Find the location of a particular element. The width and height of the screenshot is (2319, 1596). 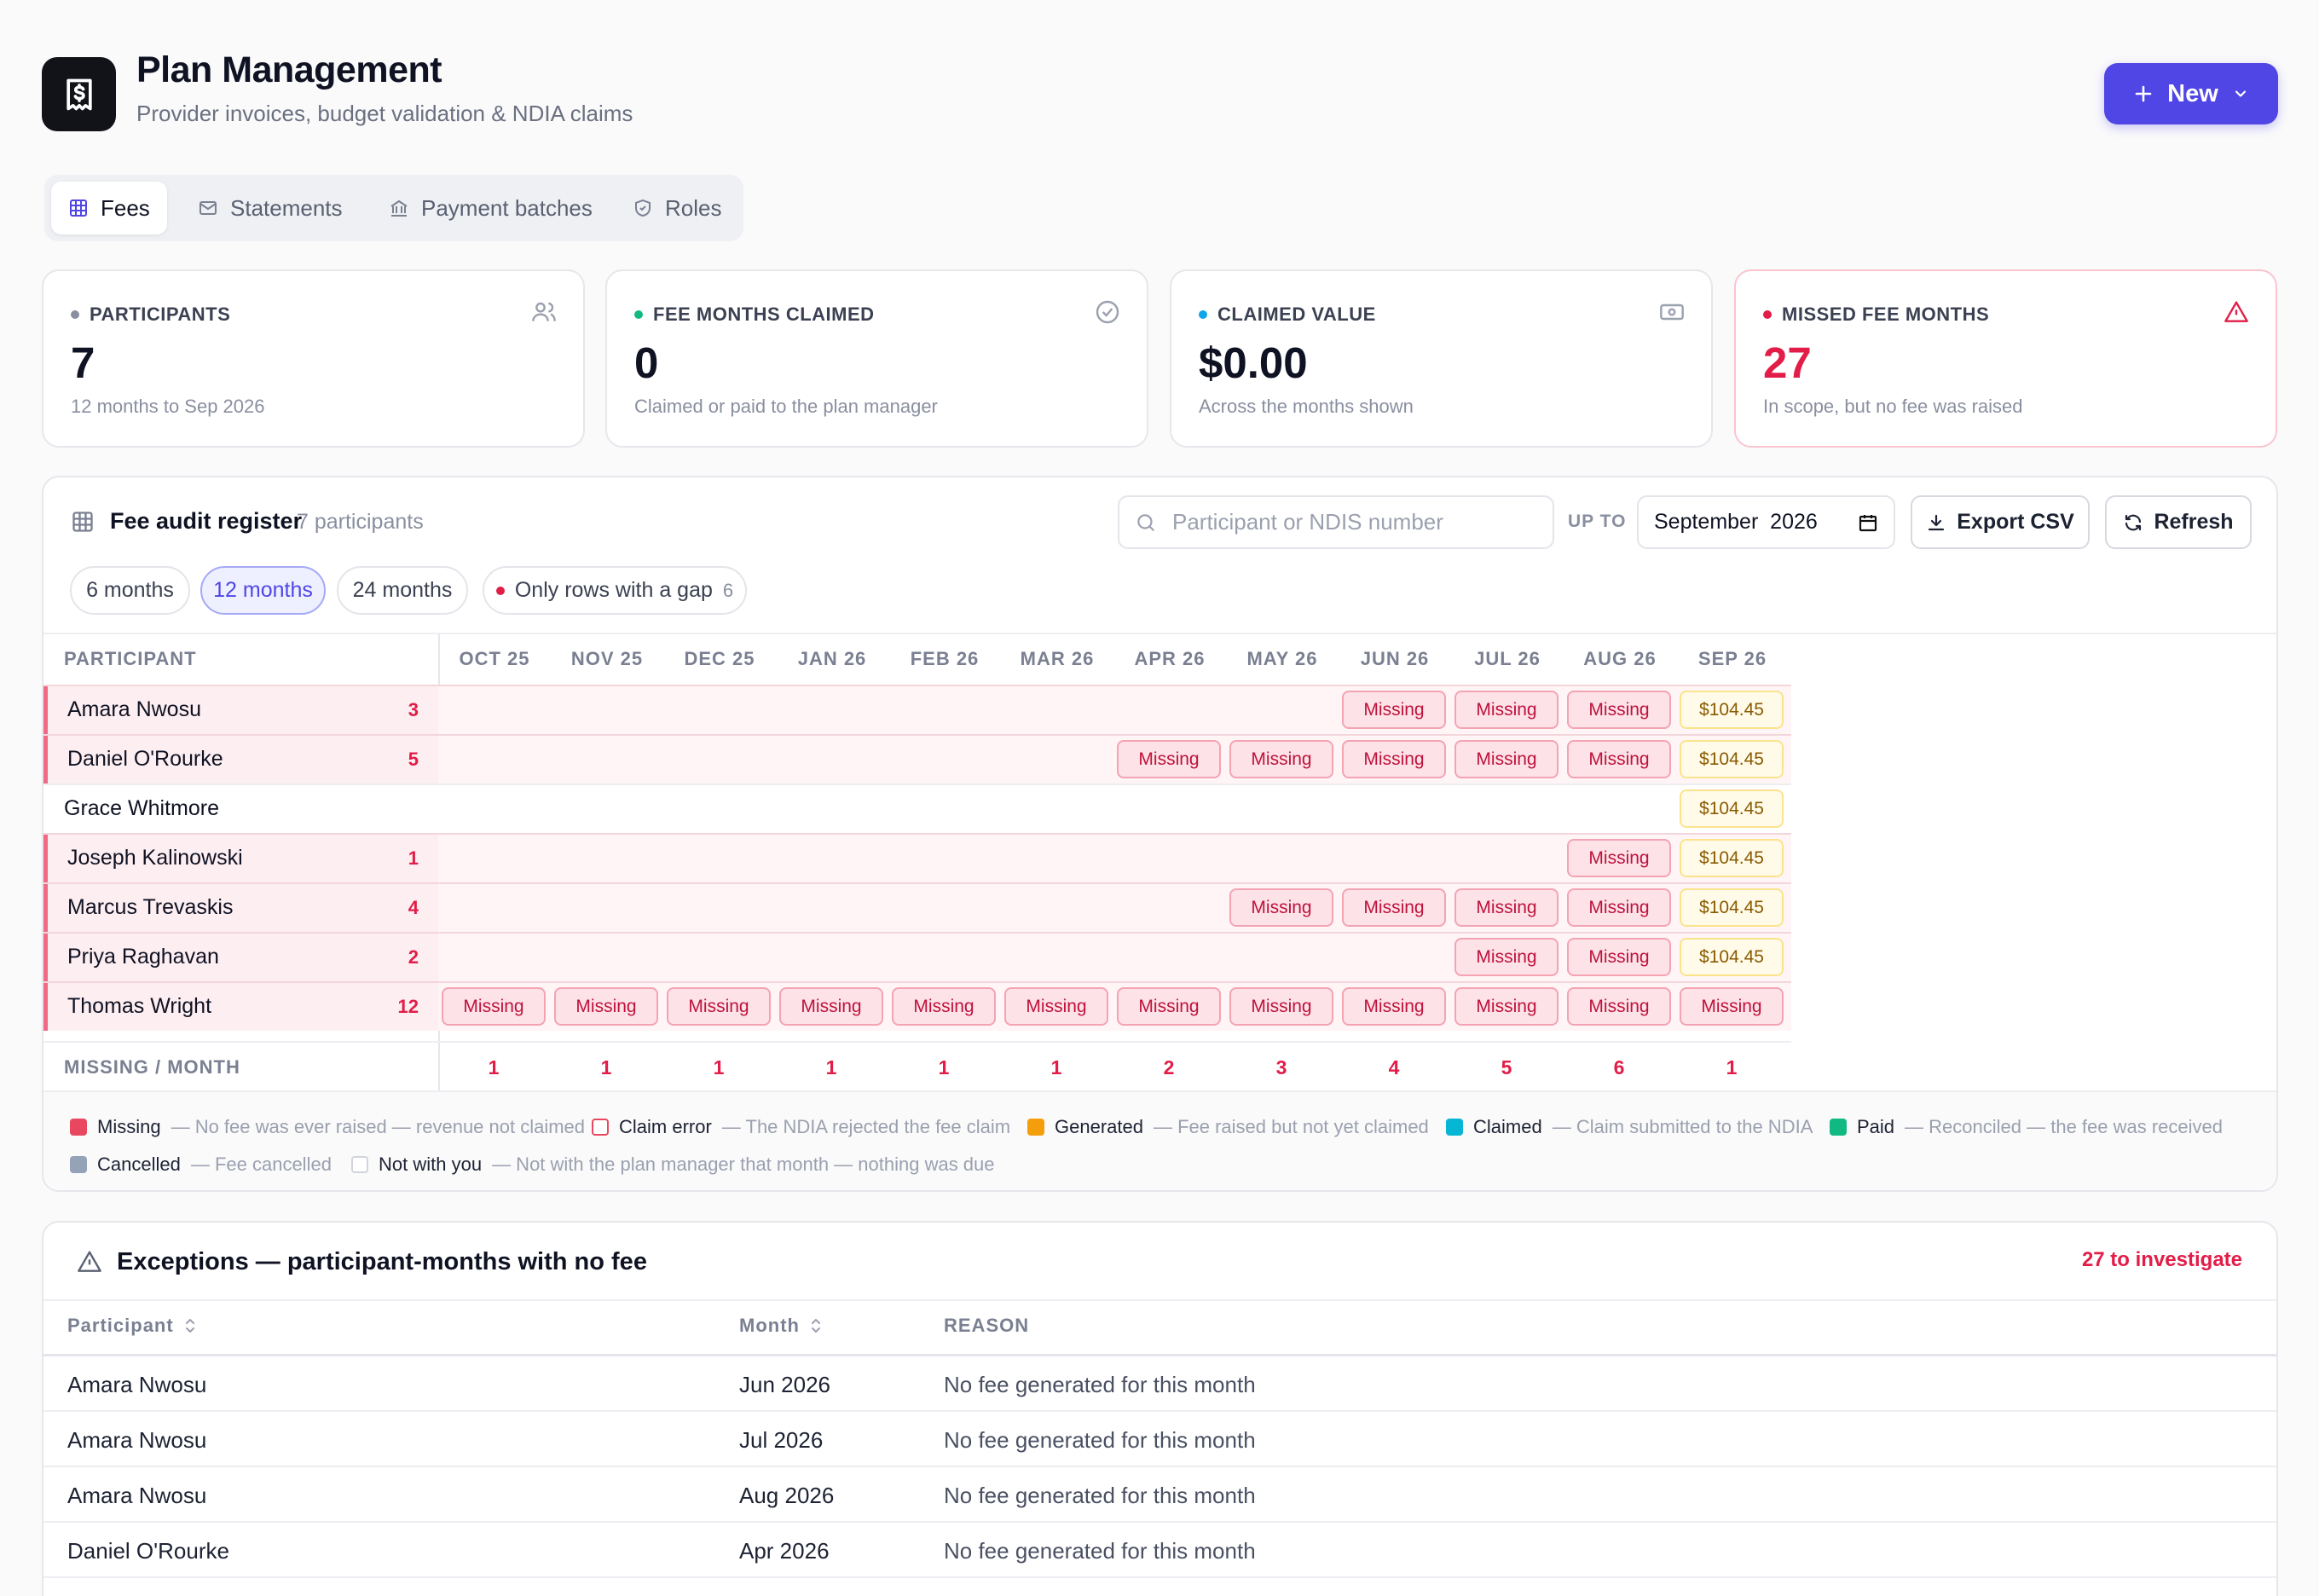

chip-label: Only rows with a gap is located at coordinates (613, 590).